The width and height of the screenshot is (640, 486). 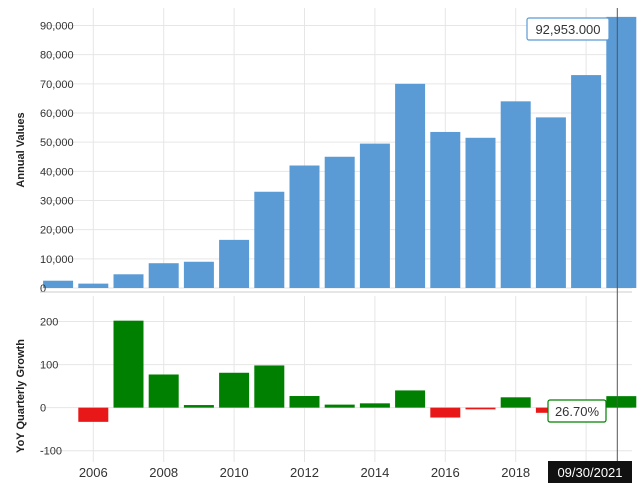 I want to click on growth-callout-text: 26.70%, so click(x=577, y=411).